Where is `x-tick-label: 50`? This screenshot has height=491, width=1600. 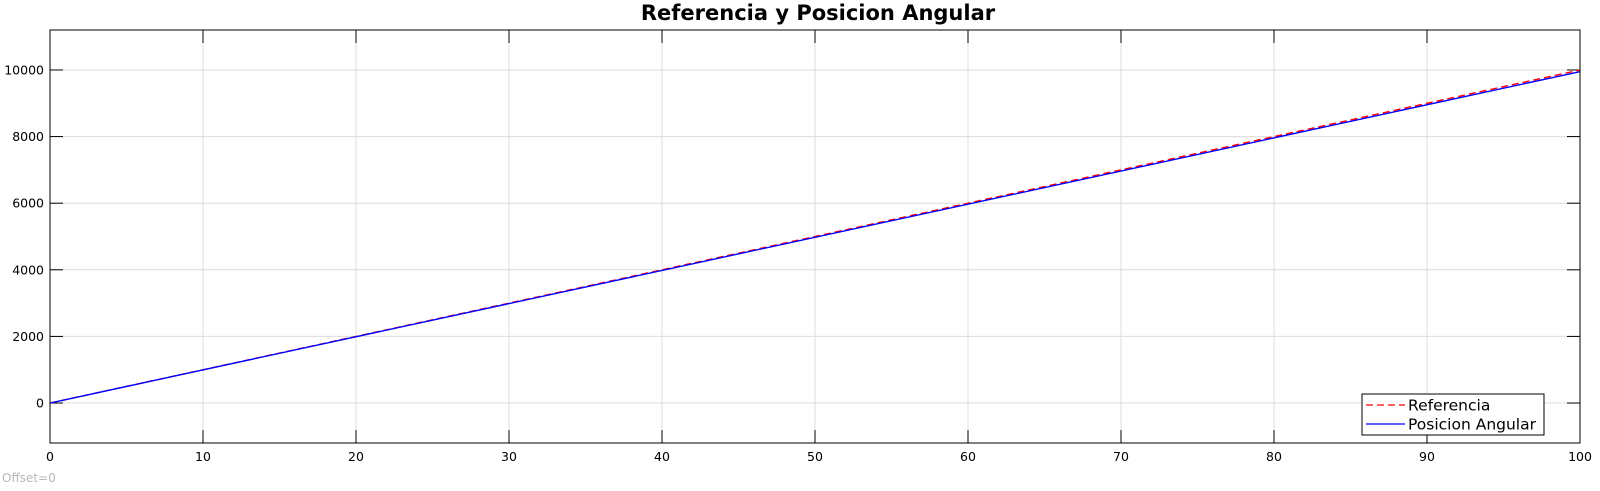 x-tick-label: 50 is located at coordinates (815, 456).